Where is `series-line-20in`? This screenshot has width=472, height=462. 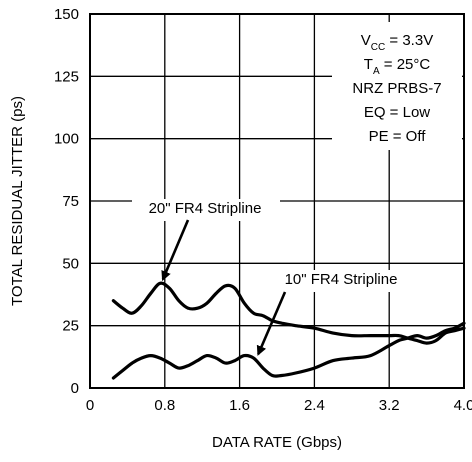
series-line-20in is located at coordinates (288, 313).